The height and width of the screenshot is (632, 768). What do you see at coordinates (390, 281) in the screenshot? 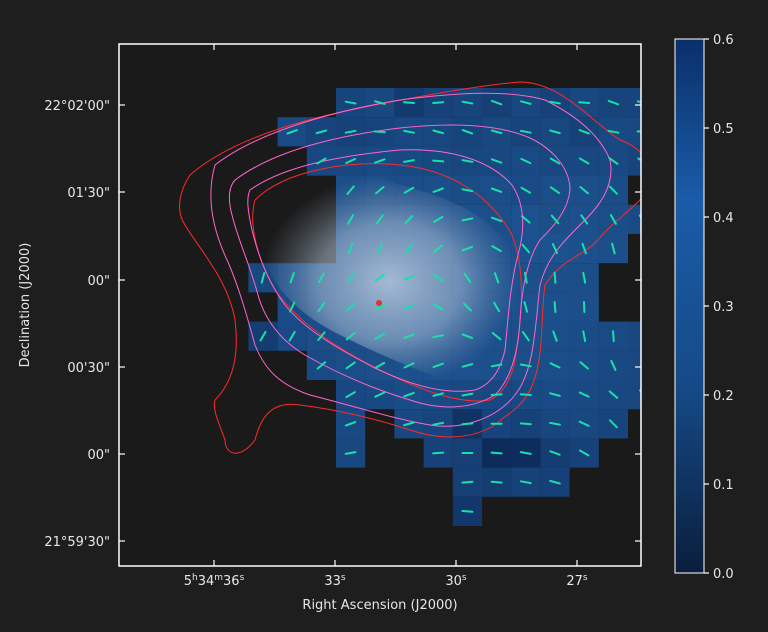
I see `nebula-image` at bounding box center [390, 281].